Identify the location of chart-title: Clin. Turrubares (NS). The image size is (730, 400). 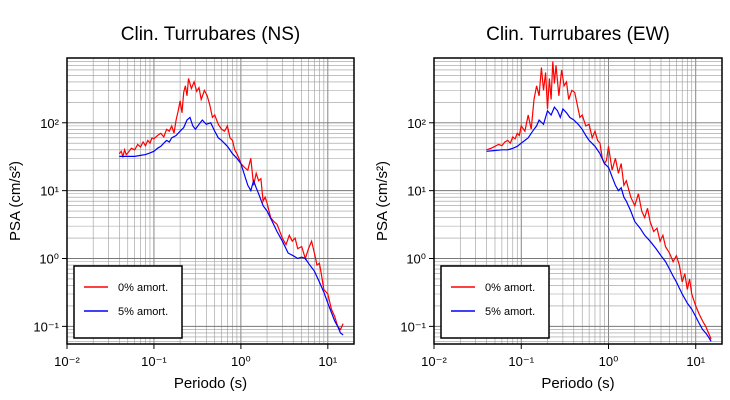
(211, 34).